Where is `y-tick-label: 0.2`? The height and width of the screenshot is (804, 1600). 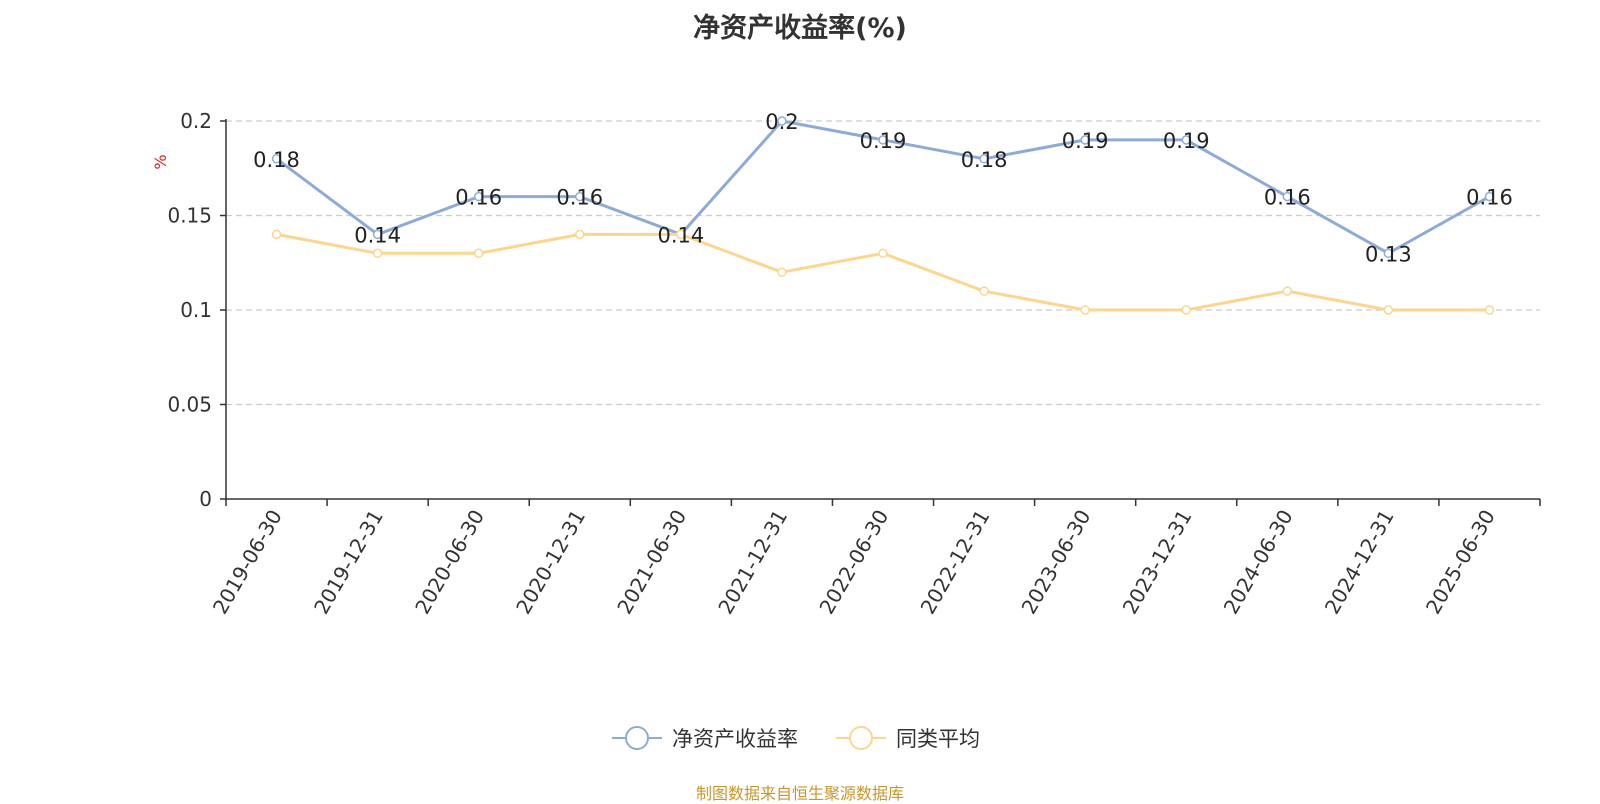
y-tick-label: 0.2 is located at coordinates (196, 121).